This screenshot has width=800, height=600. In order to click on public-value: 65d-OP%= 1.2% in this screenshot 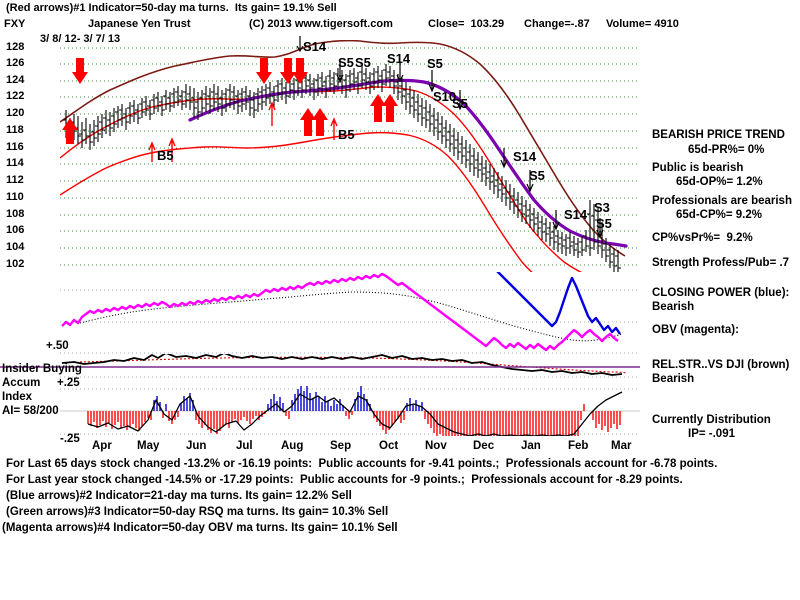, I will do `click(719, 182)`.